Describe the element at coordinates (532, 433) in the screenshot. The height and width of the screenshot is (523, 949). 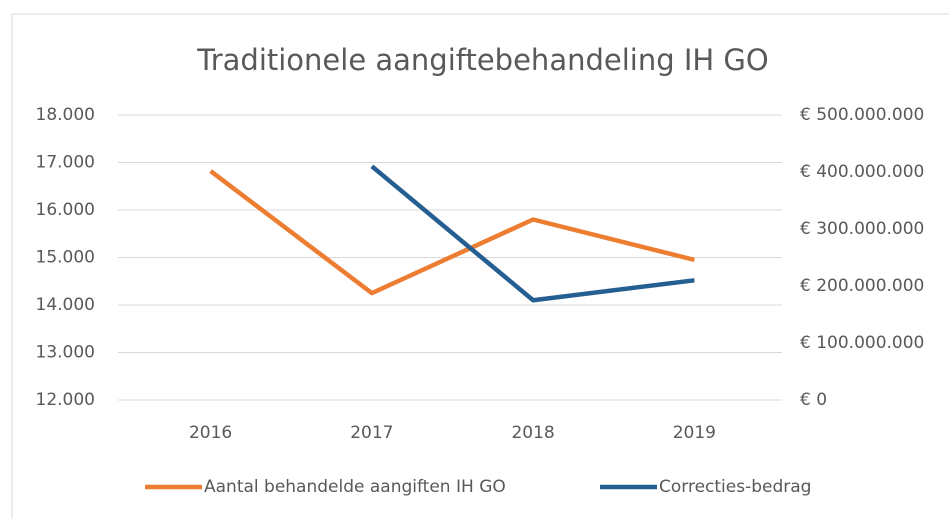
I see `x-tick-label: 2018` at that location.